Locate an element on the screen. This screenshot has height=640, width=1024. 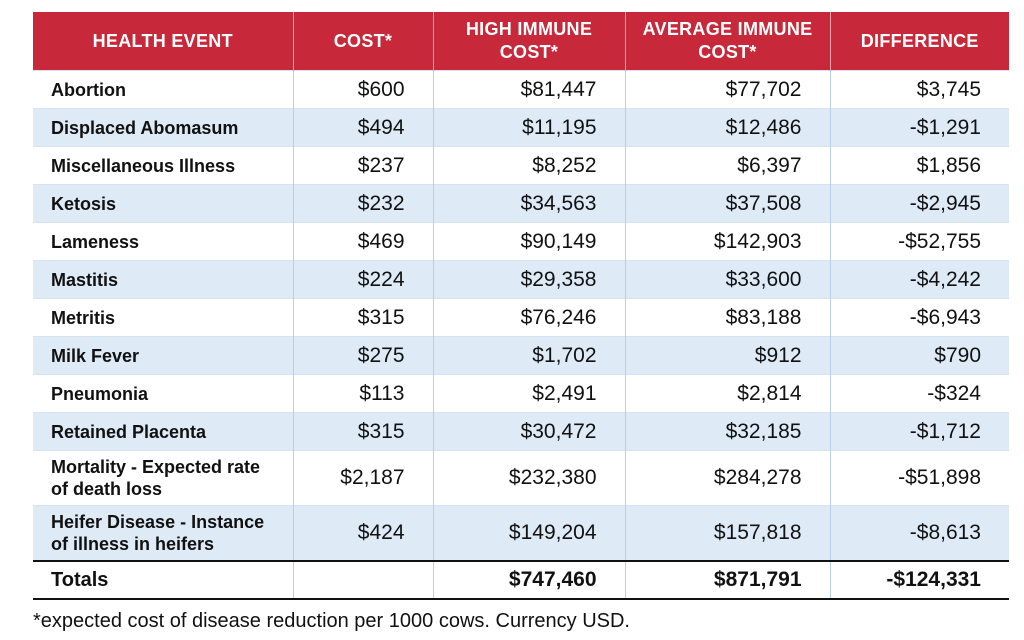
cell-high-immune-cost: $29,358 is located at coordinates (528, 279).